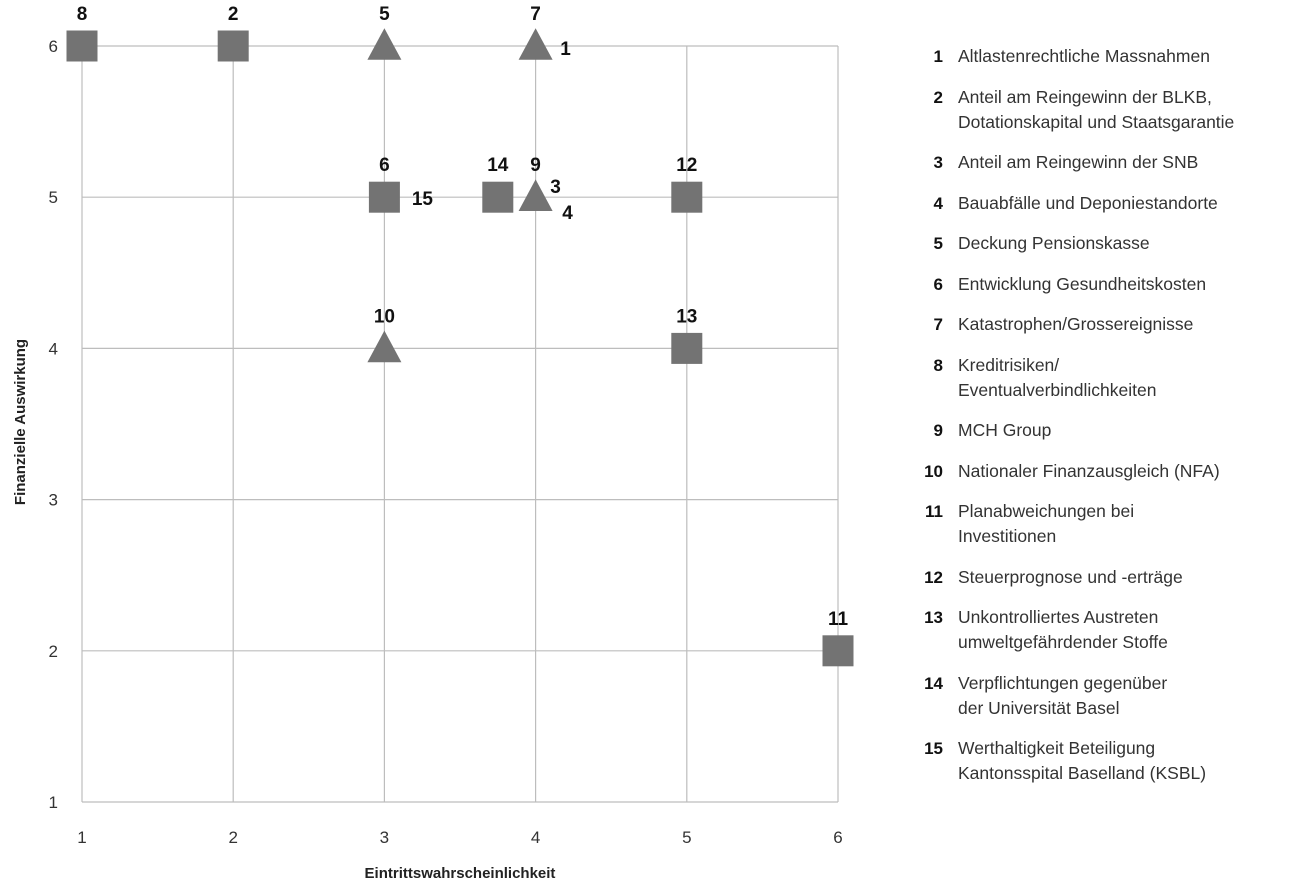 The height and width of the screenshot is (887, 1305). What do you see at coordinates (555, 187) in the screenshot?
I see `point-label-3: 3` at bounding box center [555, 187].